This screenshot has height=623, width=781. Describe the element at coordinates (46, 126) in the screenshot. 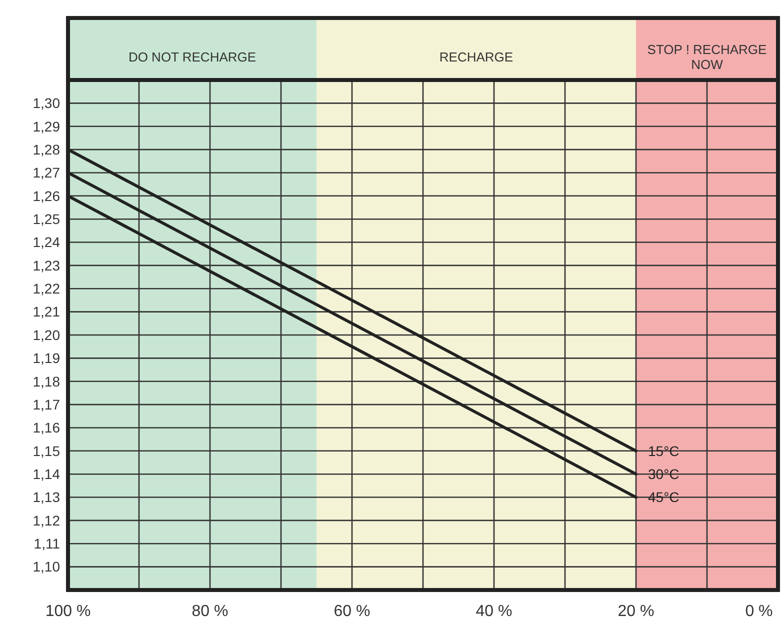

I see `y-tick-label: 1,29` at that location.